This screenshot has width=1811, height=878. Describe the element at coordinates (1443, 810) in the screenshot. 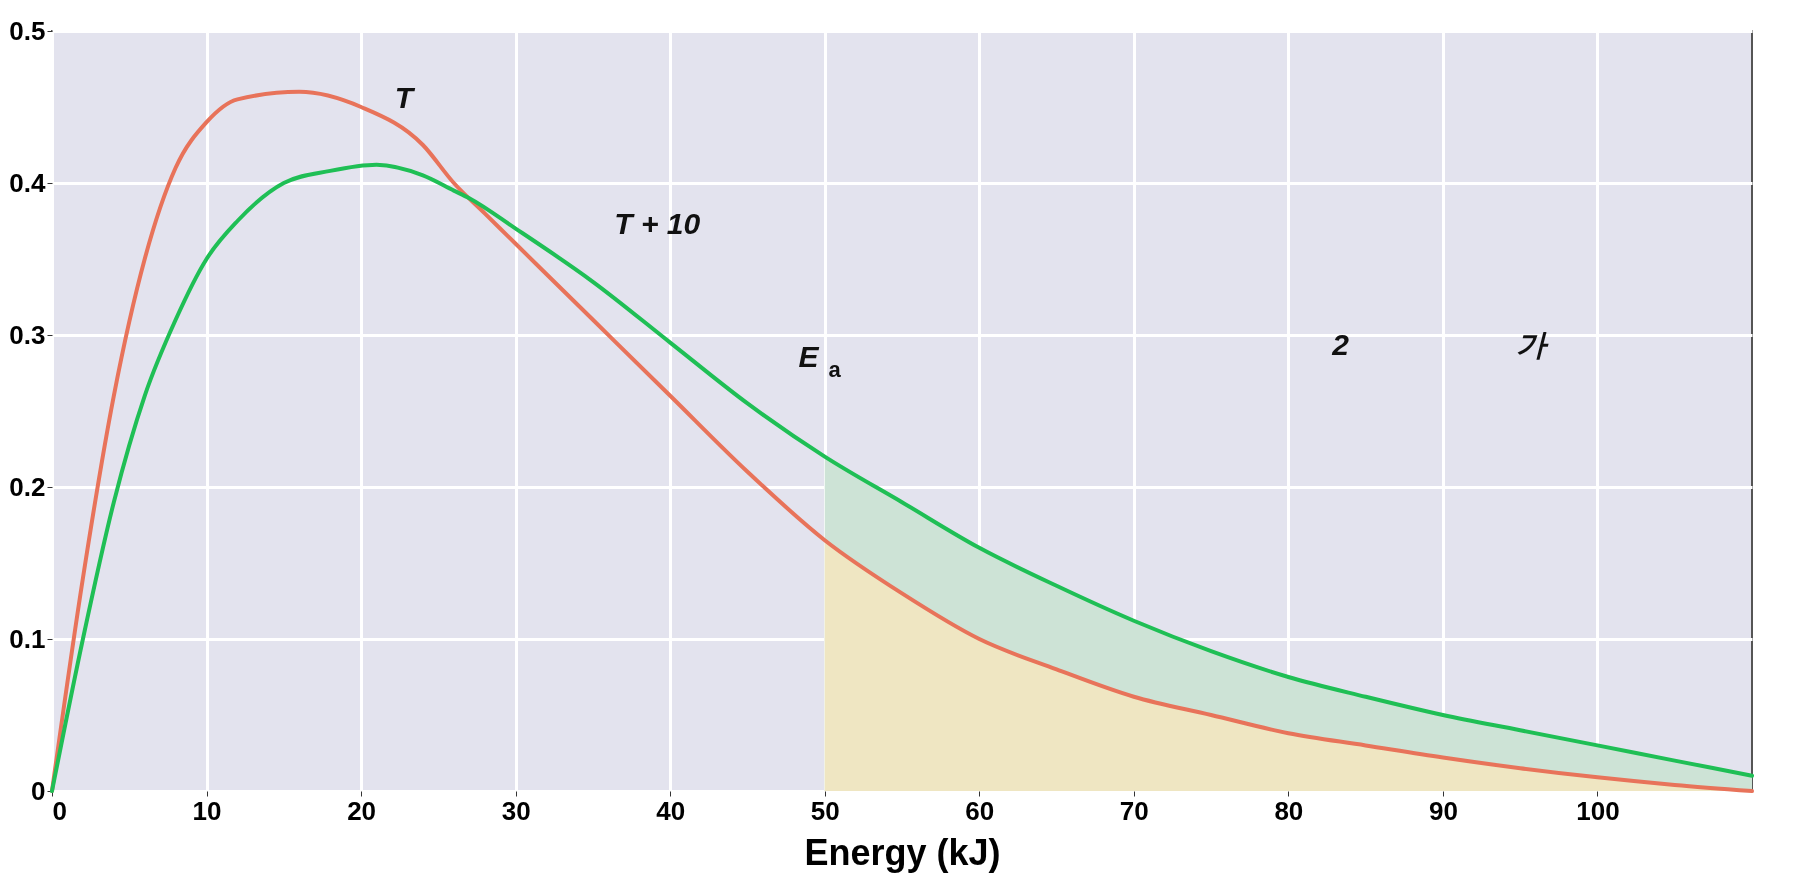

I see `x-tick-label: 90` at that location.